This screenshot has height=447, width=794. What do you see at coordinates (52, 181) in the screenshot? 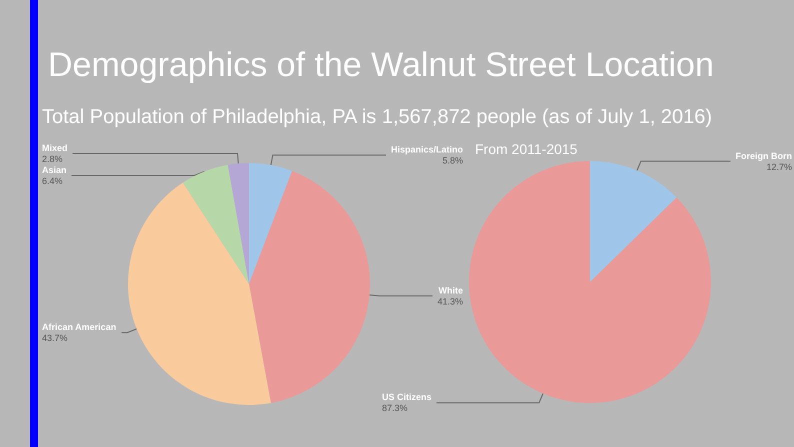
I see `data-label: 6.4%` at bounding box center [52, 181].